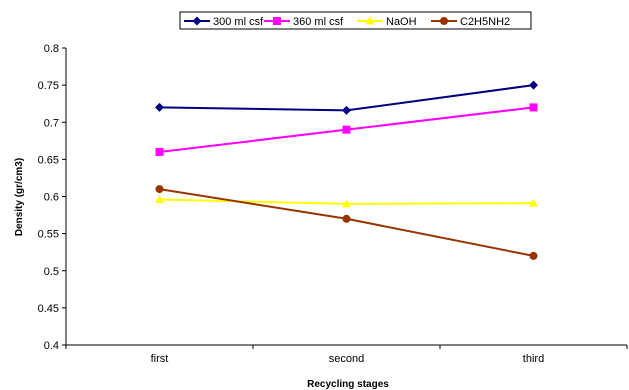  Describe the element at coordinates (19, 197) in the screenshot. I see `y-axis-label: Density (gr/cm3)` at that location.